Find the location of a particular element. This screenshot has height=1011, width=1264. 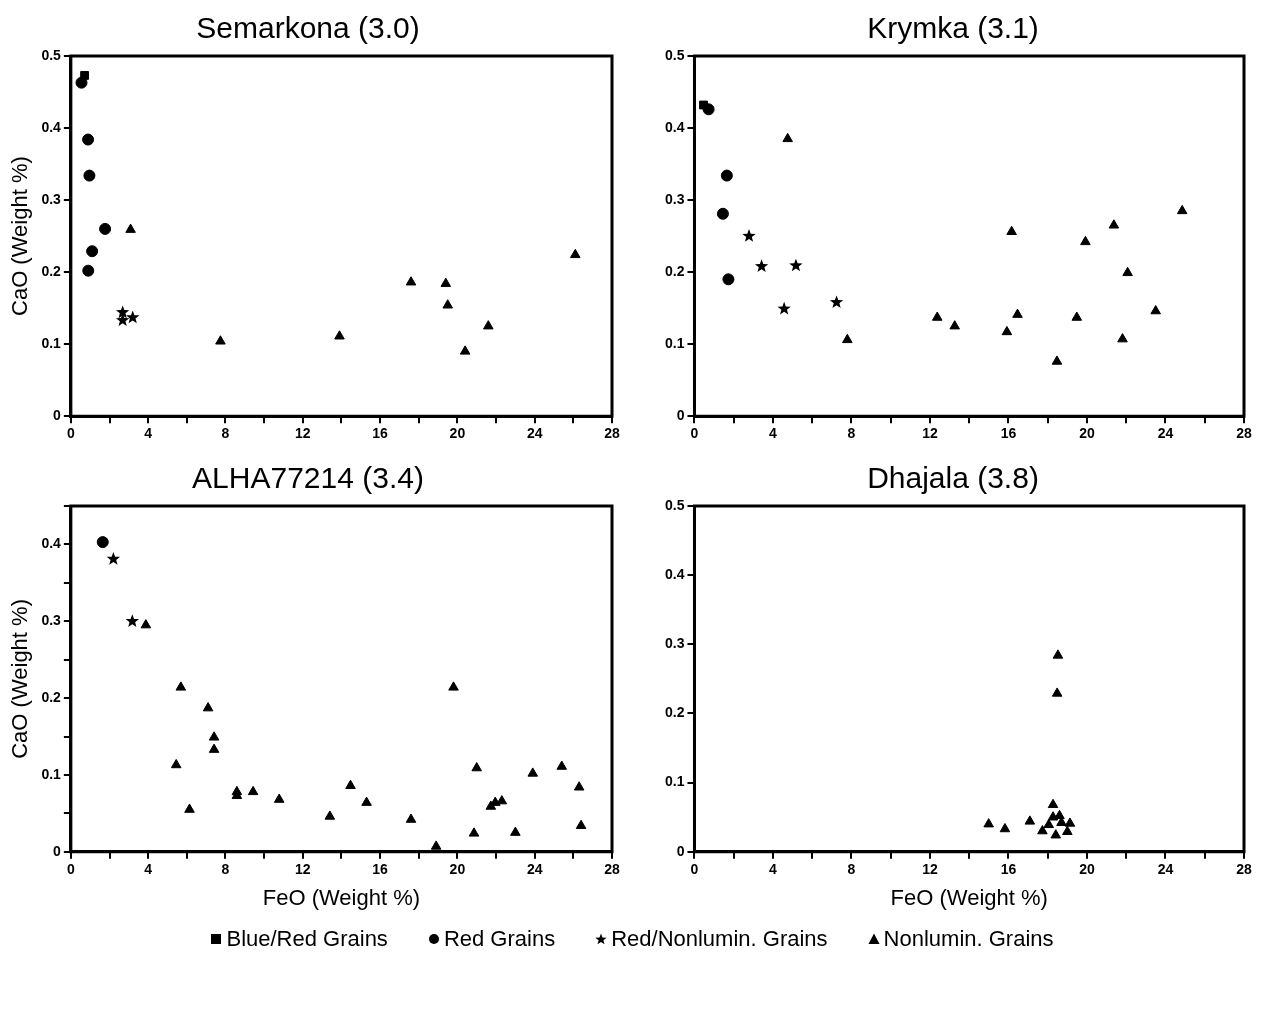

chart-title: Semarkona (3.0) is located at coordinates (308, 28).